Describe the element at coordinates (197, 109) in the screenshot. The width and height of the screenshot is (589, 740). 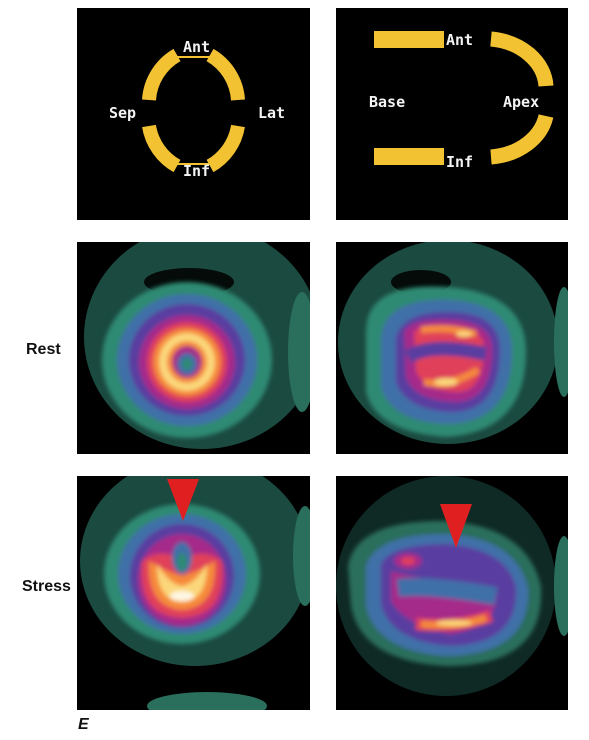
I see `short-axis-diagram: Ant Sep Lat Inf` at that location.